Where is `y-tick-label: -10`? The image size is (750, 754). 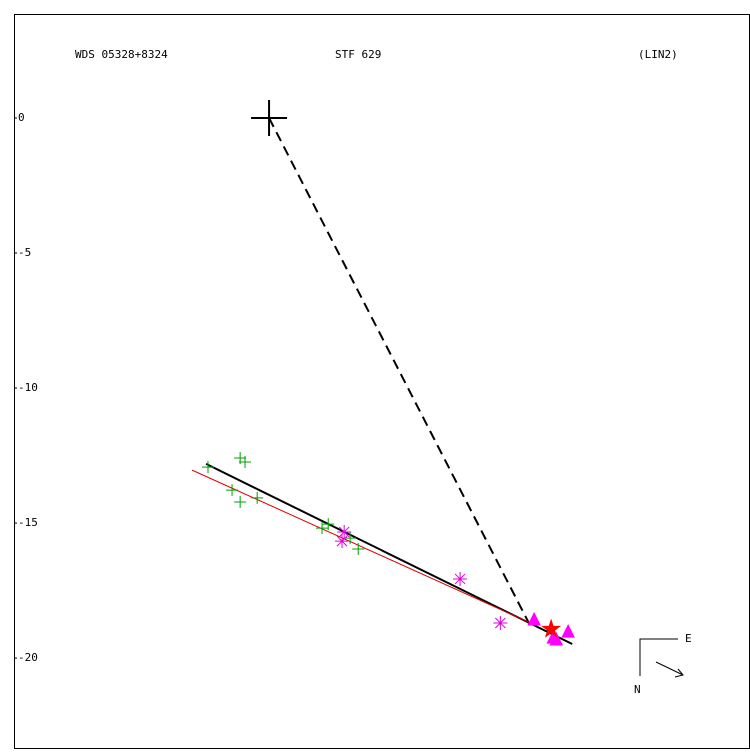 y-tick-label: -10 is located at coordinates (28, 387).